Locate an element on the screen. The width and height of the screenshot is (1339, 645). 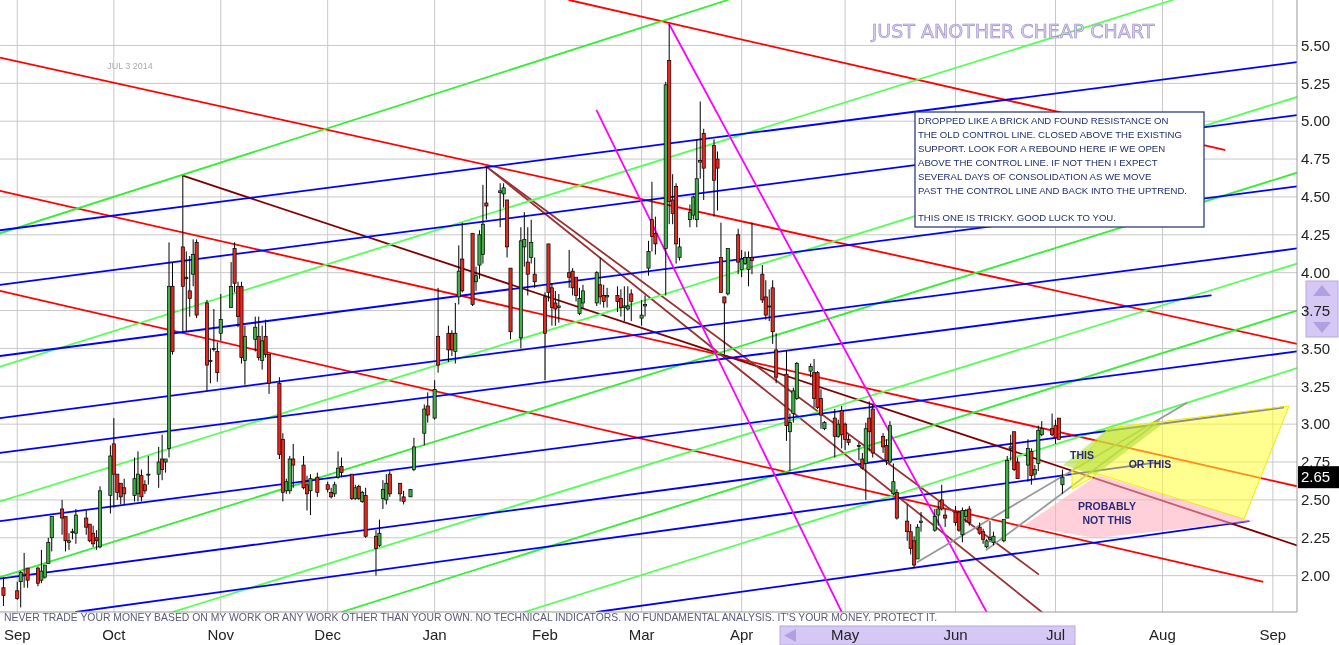
x-tick-label: Jul is located at coordinates (1055, 634).